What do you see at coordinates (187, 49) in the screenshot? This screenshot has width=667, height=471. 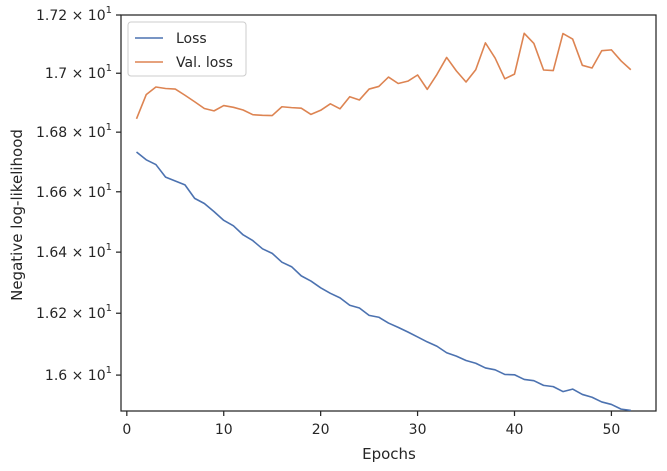 I see `legend: Loss Val. loss` at bounding box center [187, 49].